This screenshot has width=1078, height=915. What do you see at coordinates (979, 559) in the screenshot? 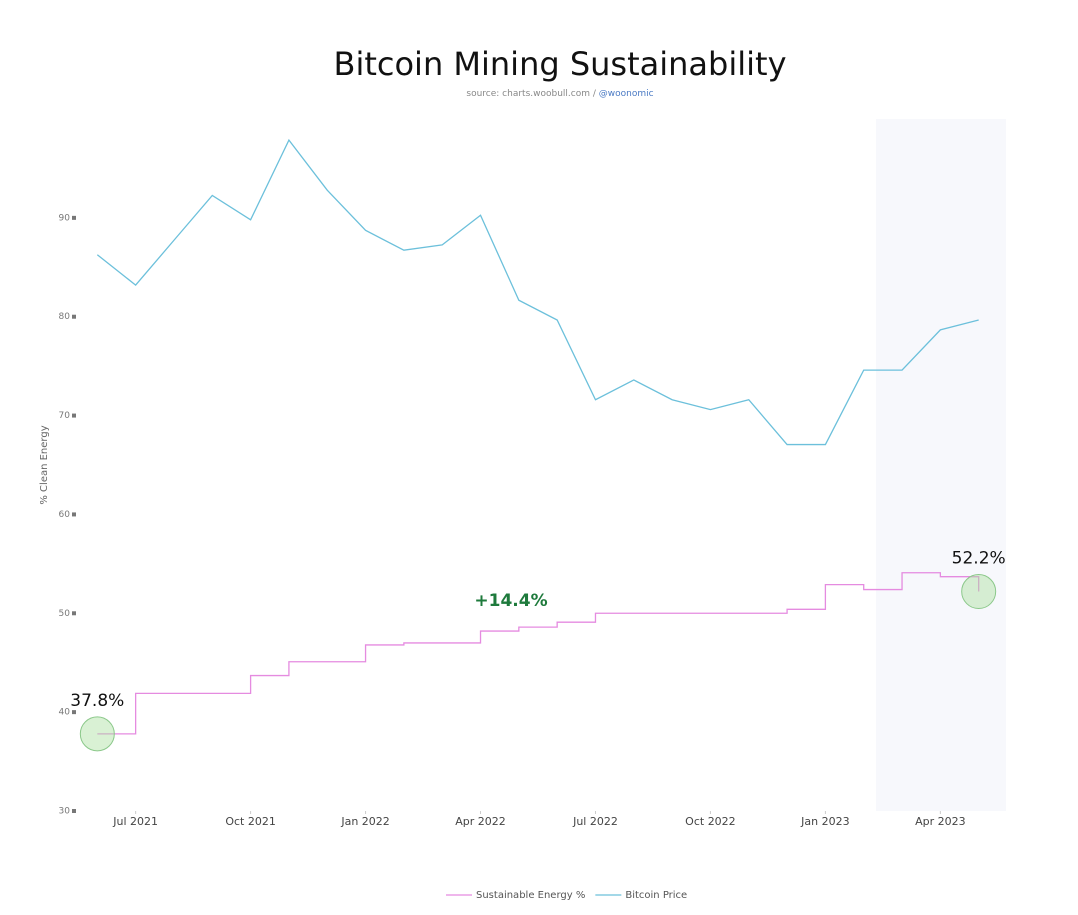
I see `annotation: 52.2%` at bounding box center [979, 559].